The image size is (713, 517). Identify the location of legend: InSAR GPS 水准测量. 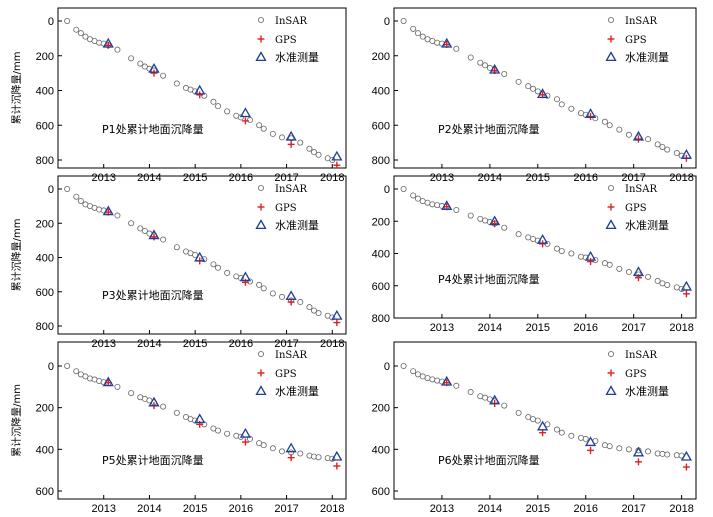
(287, 40).